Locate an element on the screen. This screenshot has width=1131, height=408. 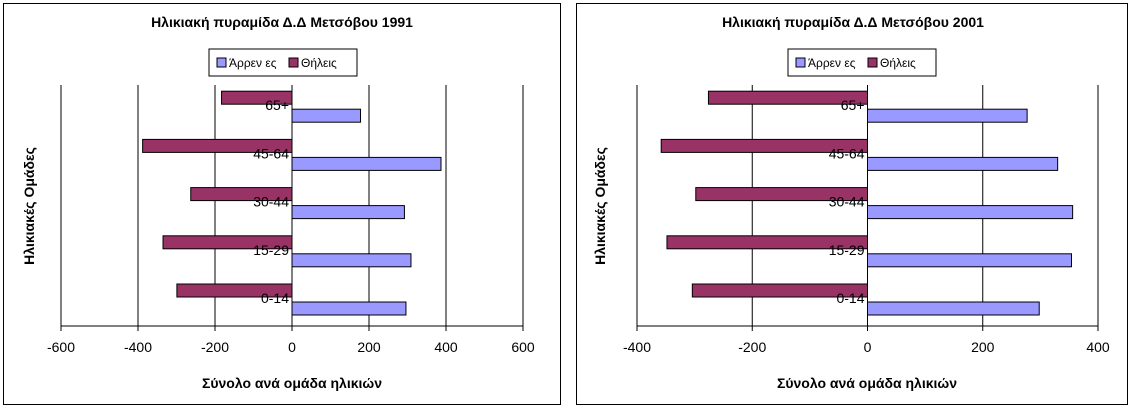
x-tick-label-4: 200 is located at coordinates (369, 347).